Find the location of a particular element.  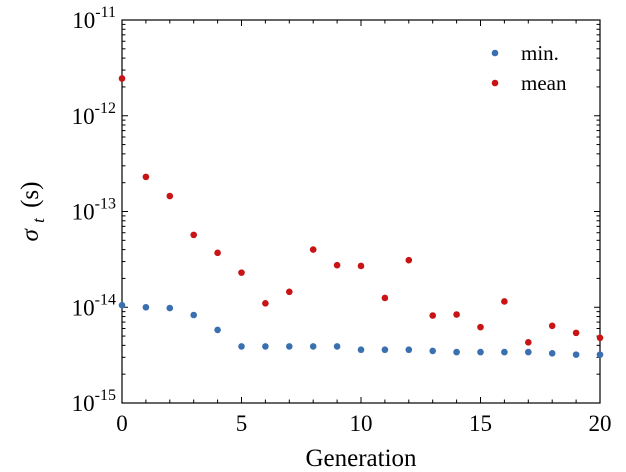

y-axis-unit: (s) is located at coordinates (30, 195).